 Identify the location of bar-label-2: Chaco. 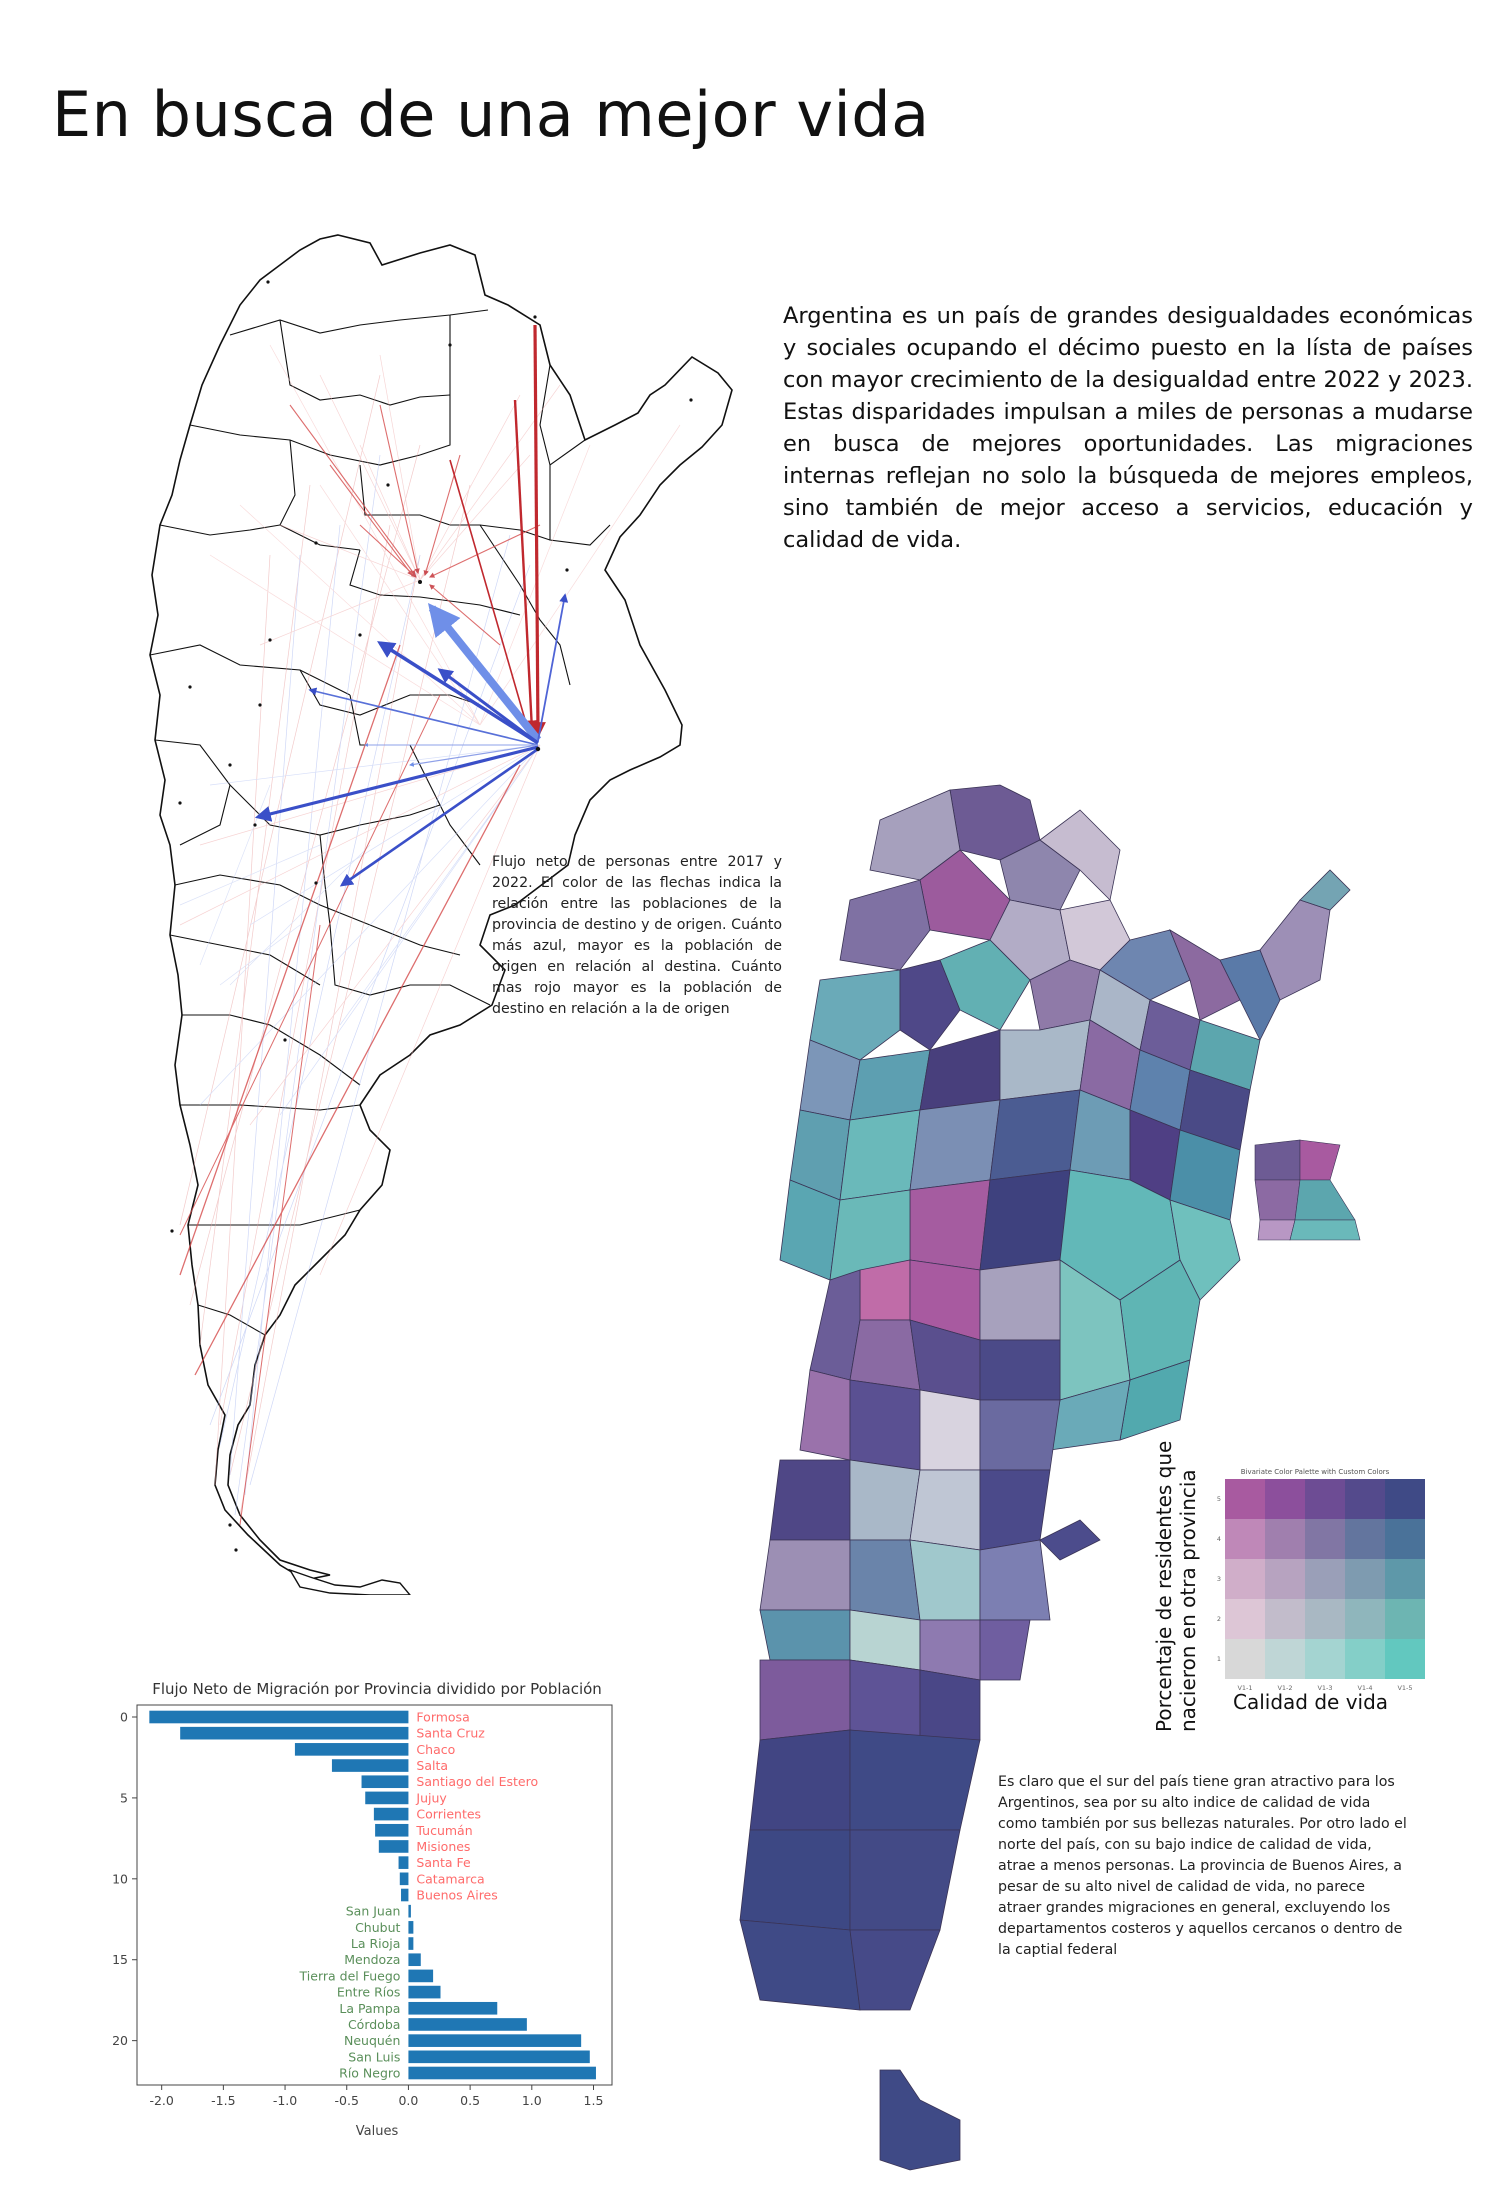
(435, 1749).